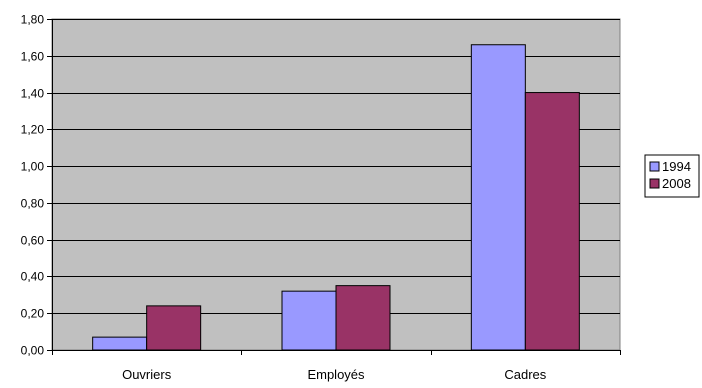 This screenshot has width=702, height=388. I want to click on y-tick-label: 0,80, so click(33, 204).